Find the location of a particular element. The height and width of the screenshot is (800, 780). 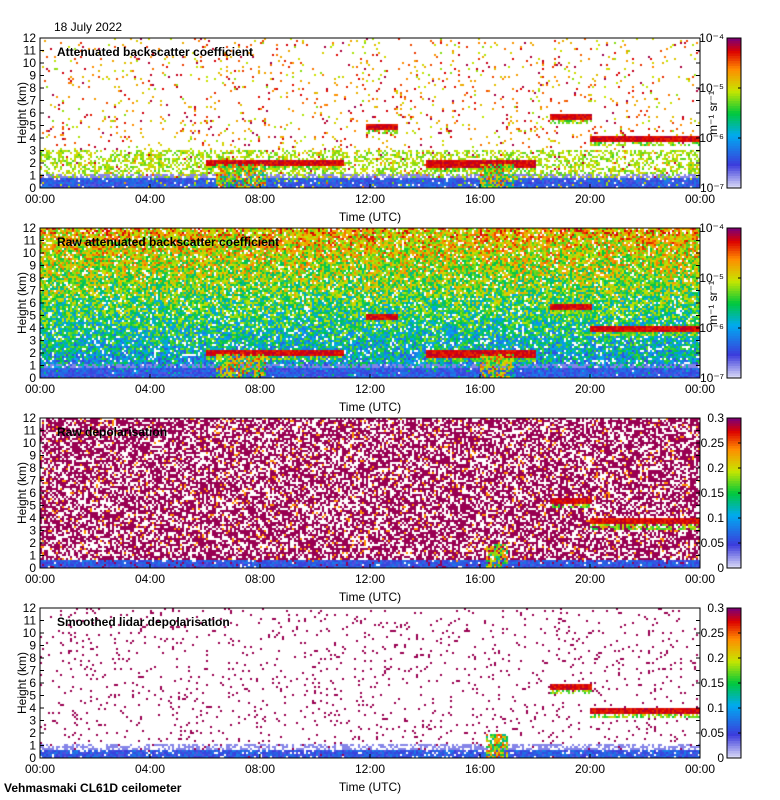

y-tick-label: 4 is located at coordinates (32, 708).